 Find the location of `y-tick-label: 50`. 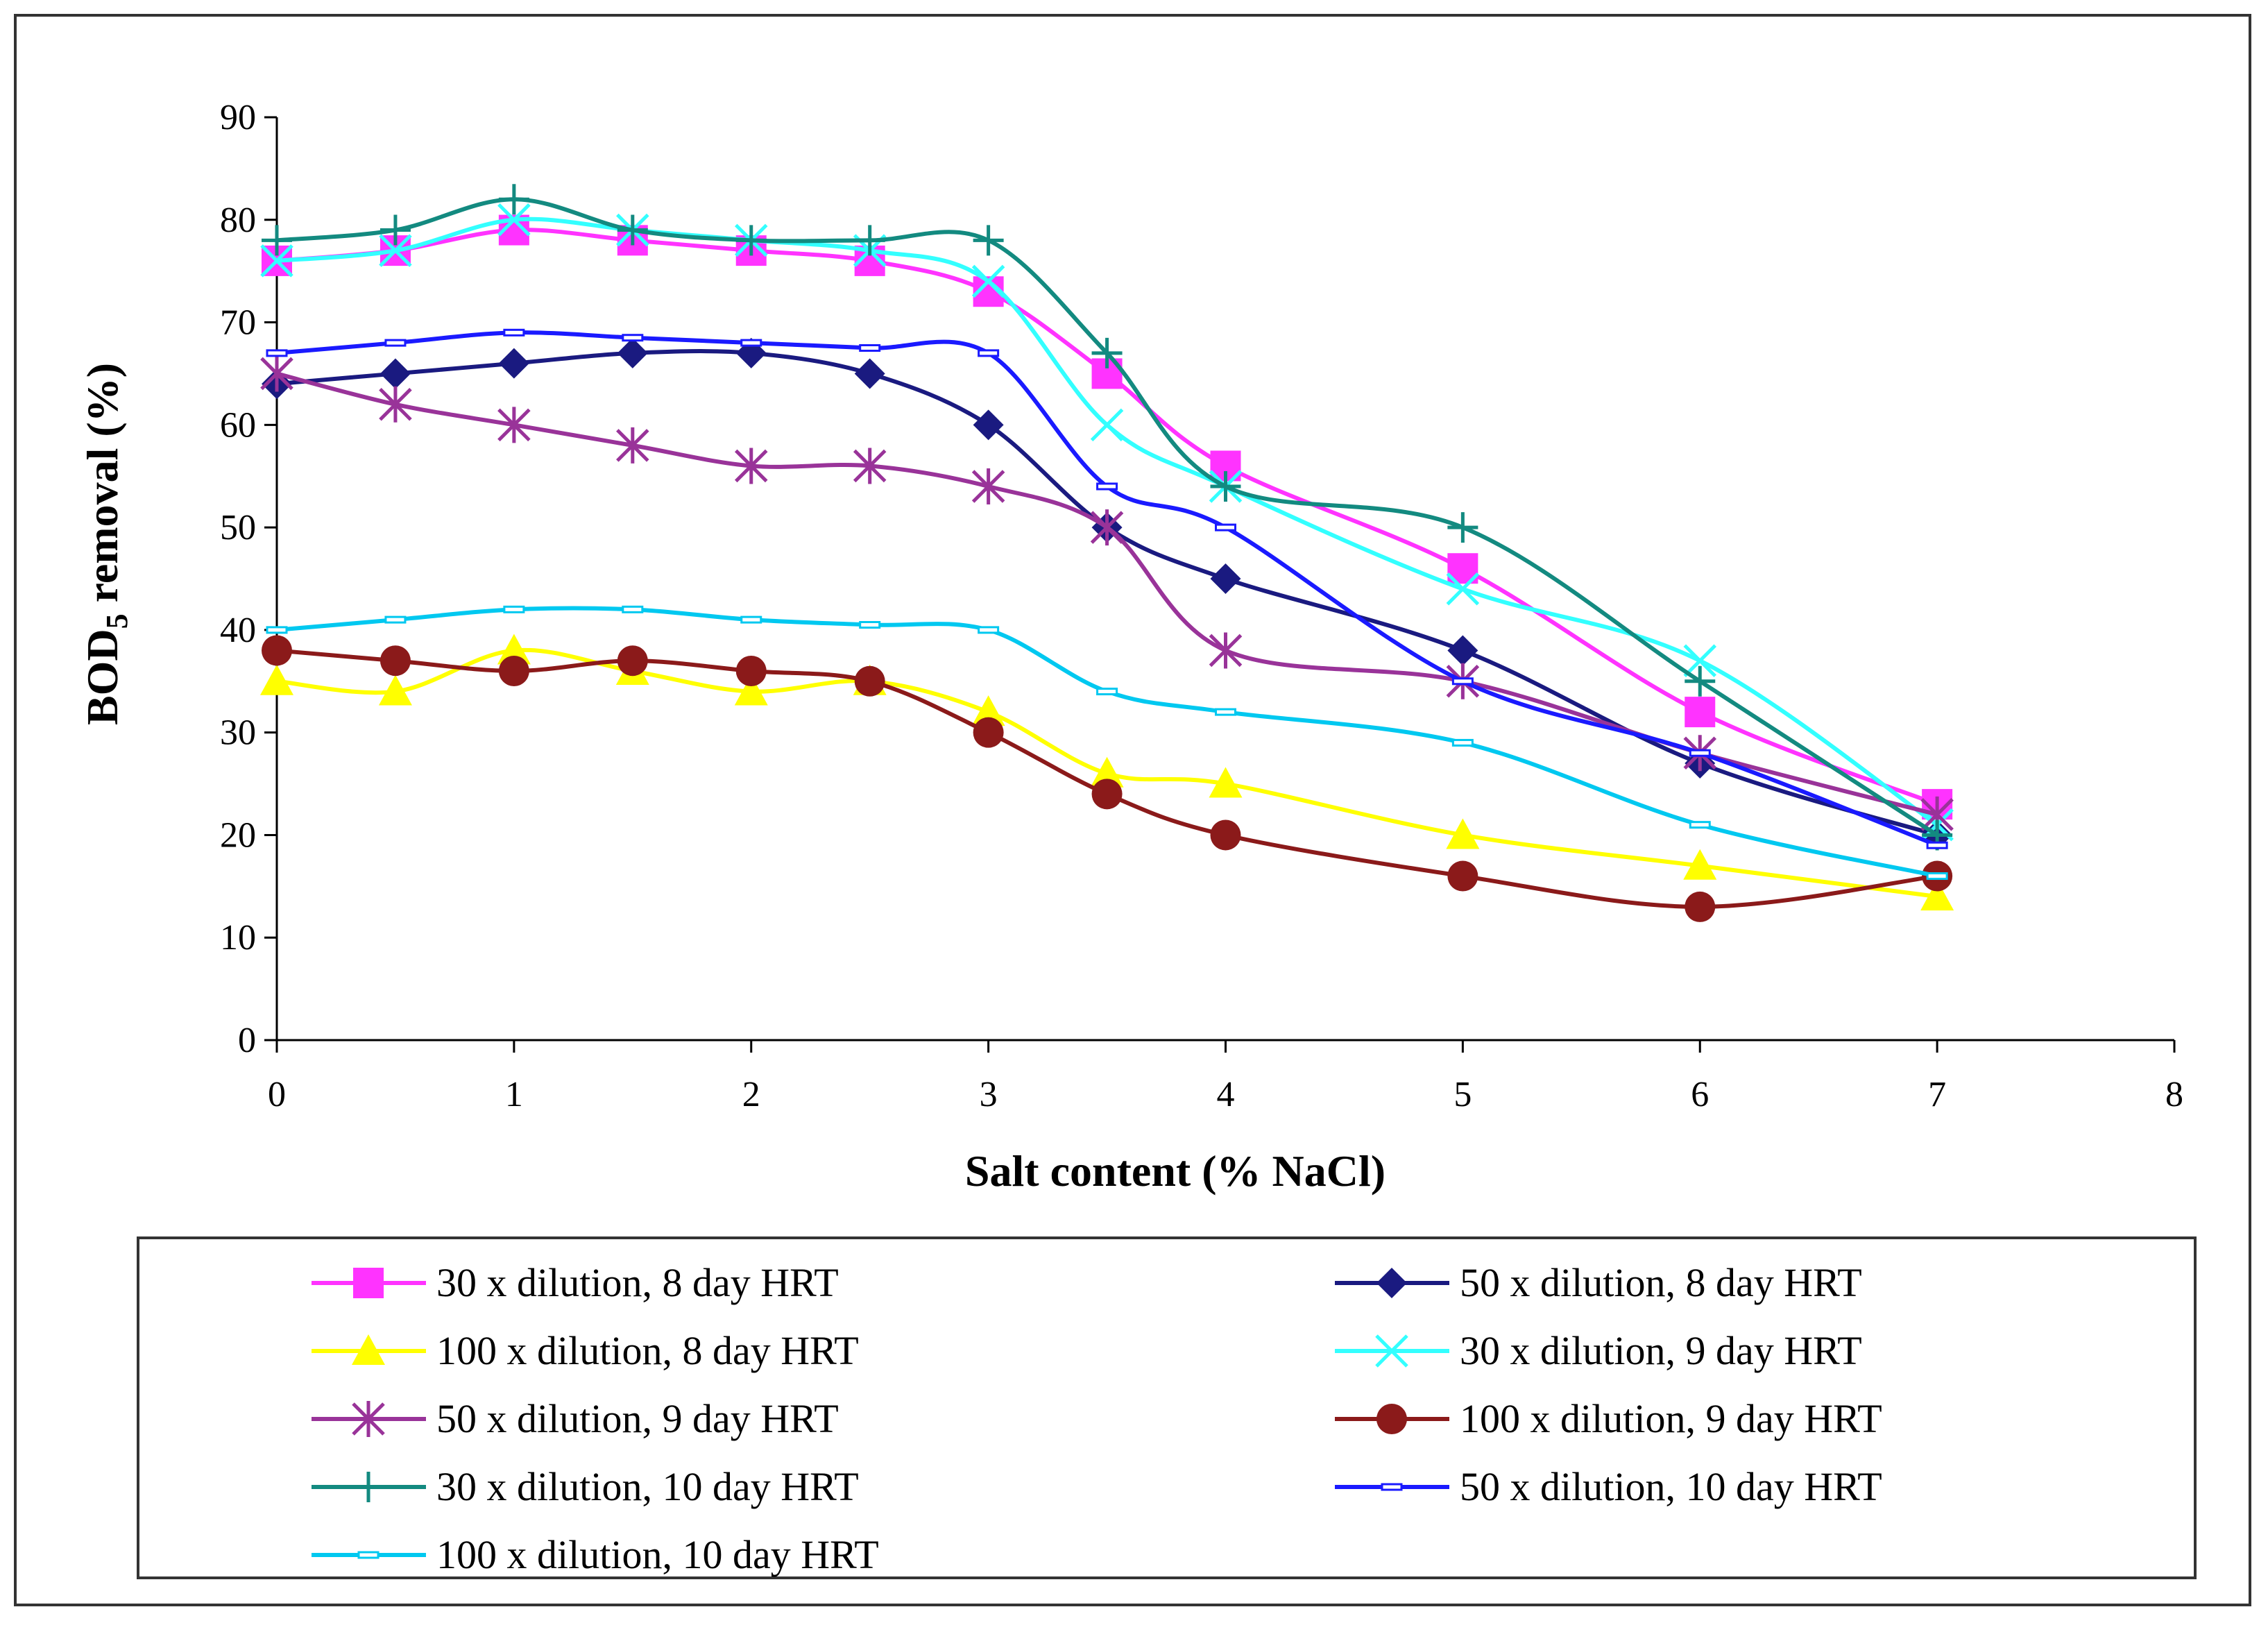

y-tick-label: 50 is located at coordinates (238, 527).